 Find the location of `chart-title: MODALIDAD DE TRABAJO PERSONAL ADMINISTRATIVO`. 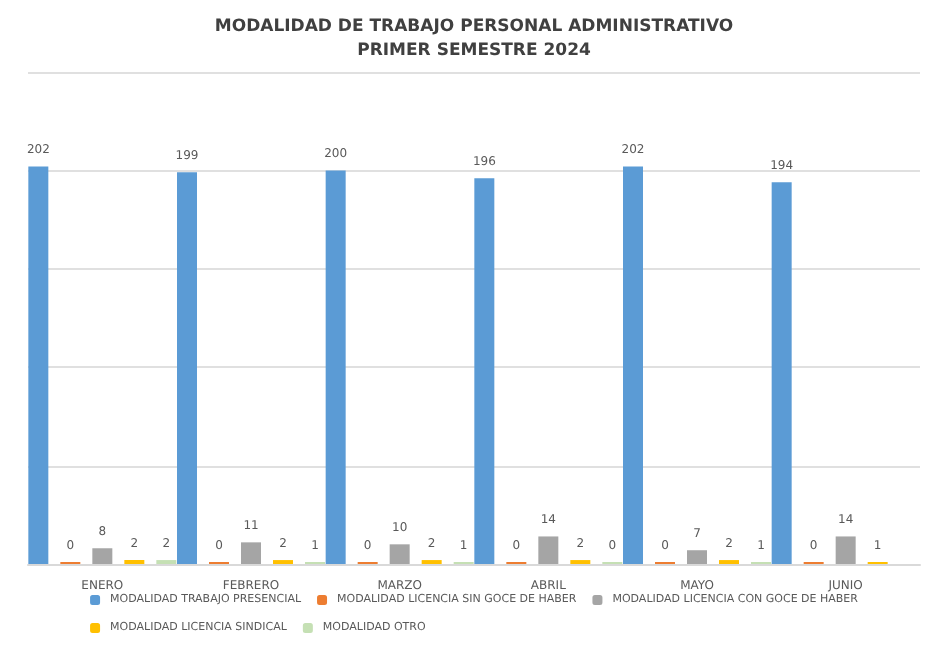

chart-title: MODALIDAD DE TRABAJO PERSONAL ADMINISTRATIVO is located at coordinates (474, 27).